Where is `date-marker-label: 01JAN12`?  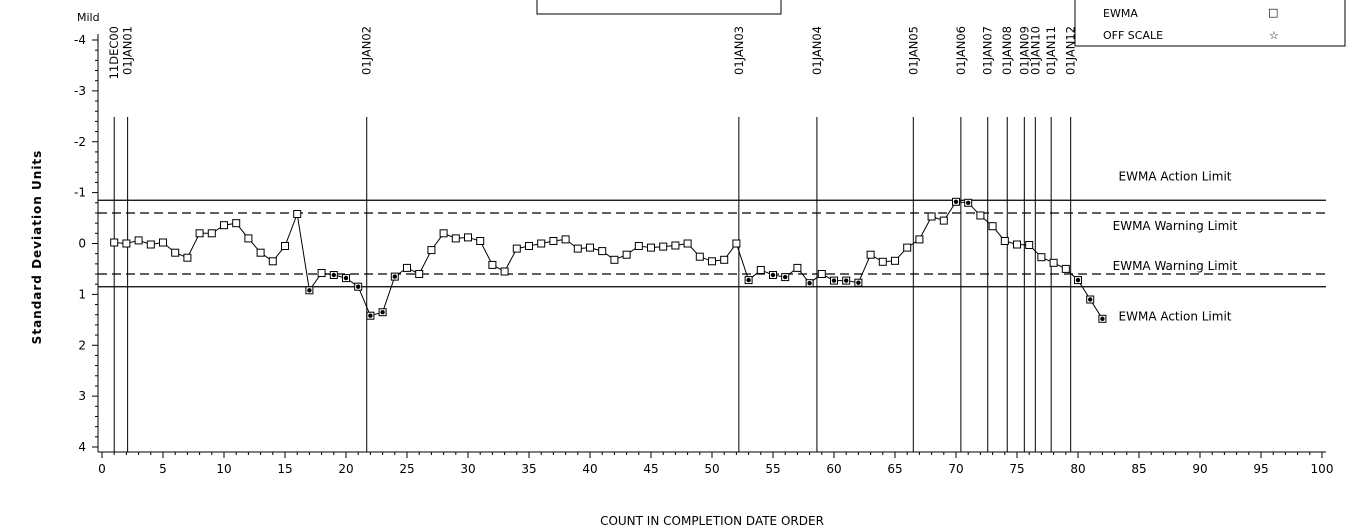 date-marker-label: 01JAN12 is located at coordinates (1071, 50).